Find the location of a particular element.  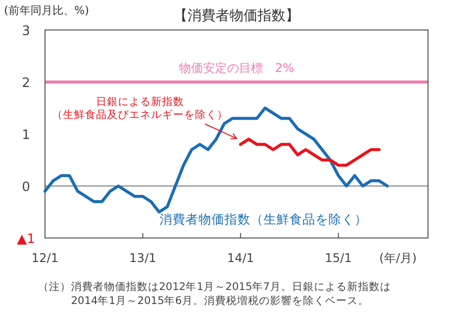

text: （注）消費者物価指数は2012年1月～2015年7月。日銀による新指数は 2014年1月～2015年6月。消費税増税の影響を除くベース。 is located at coordinates (214, 293).